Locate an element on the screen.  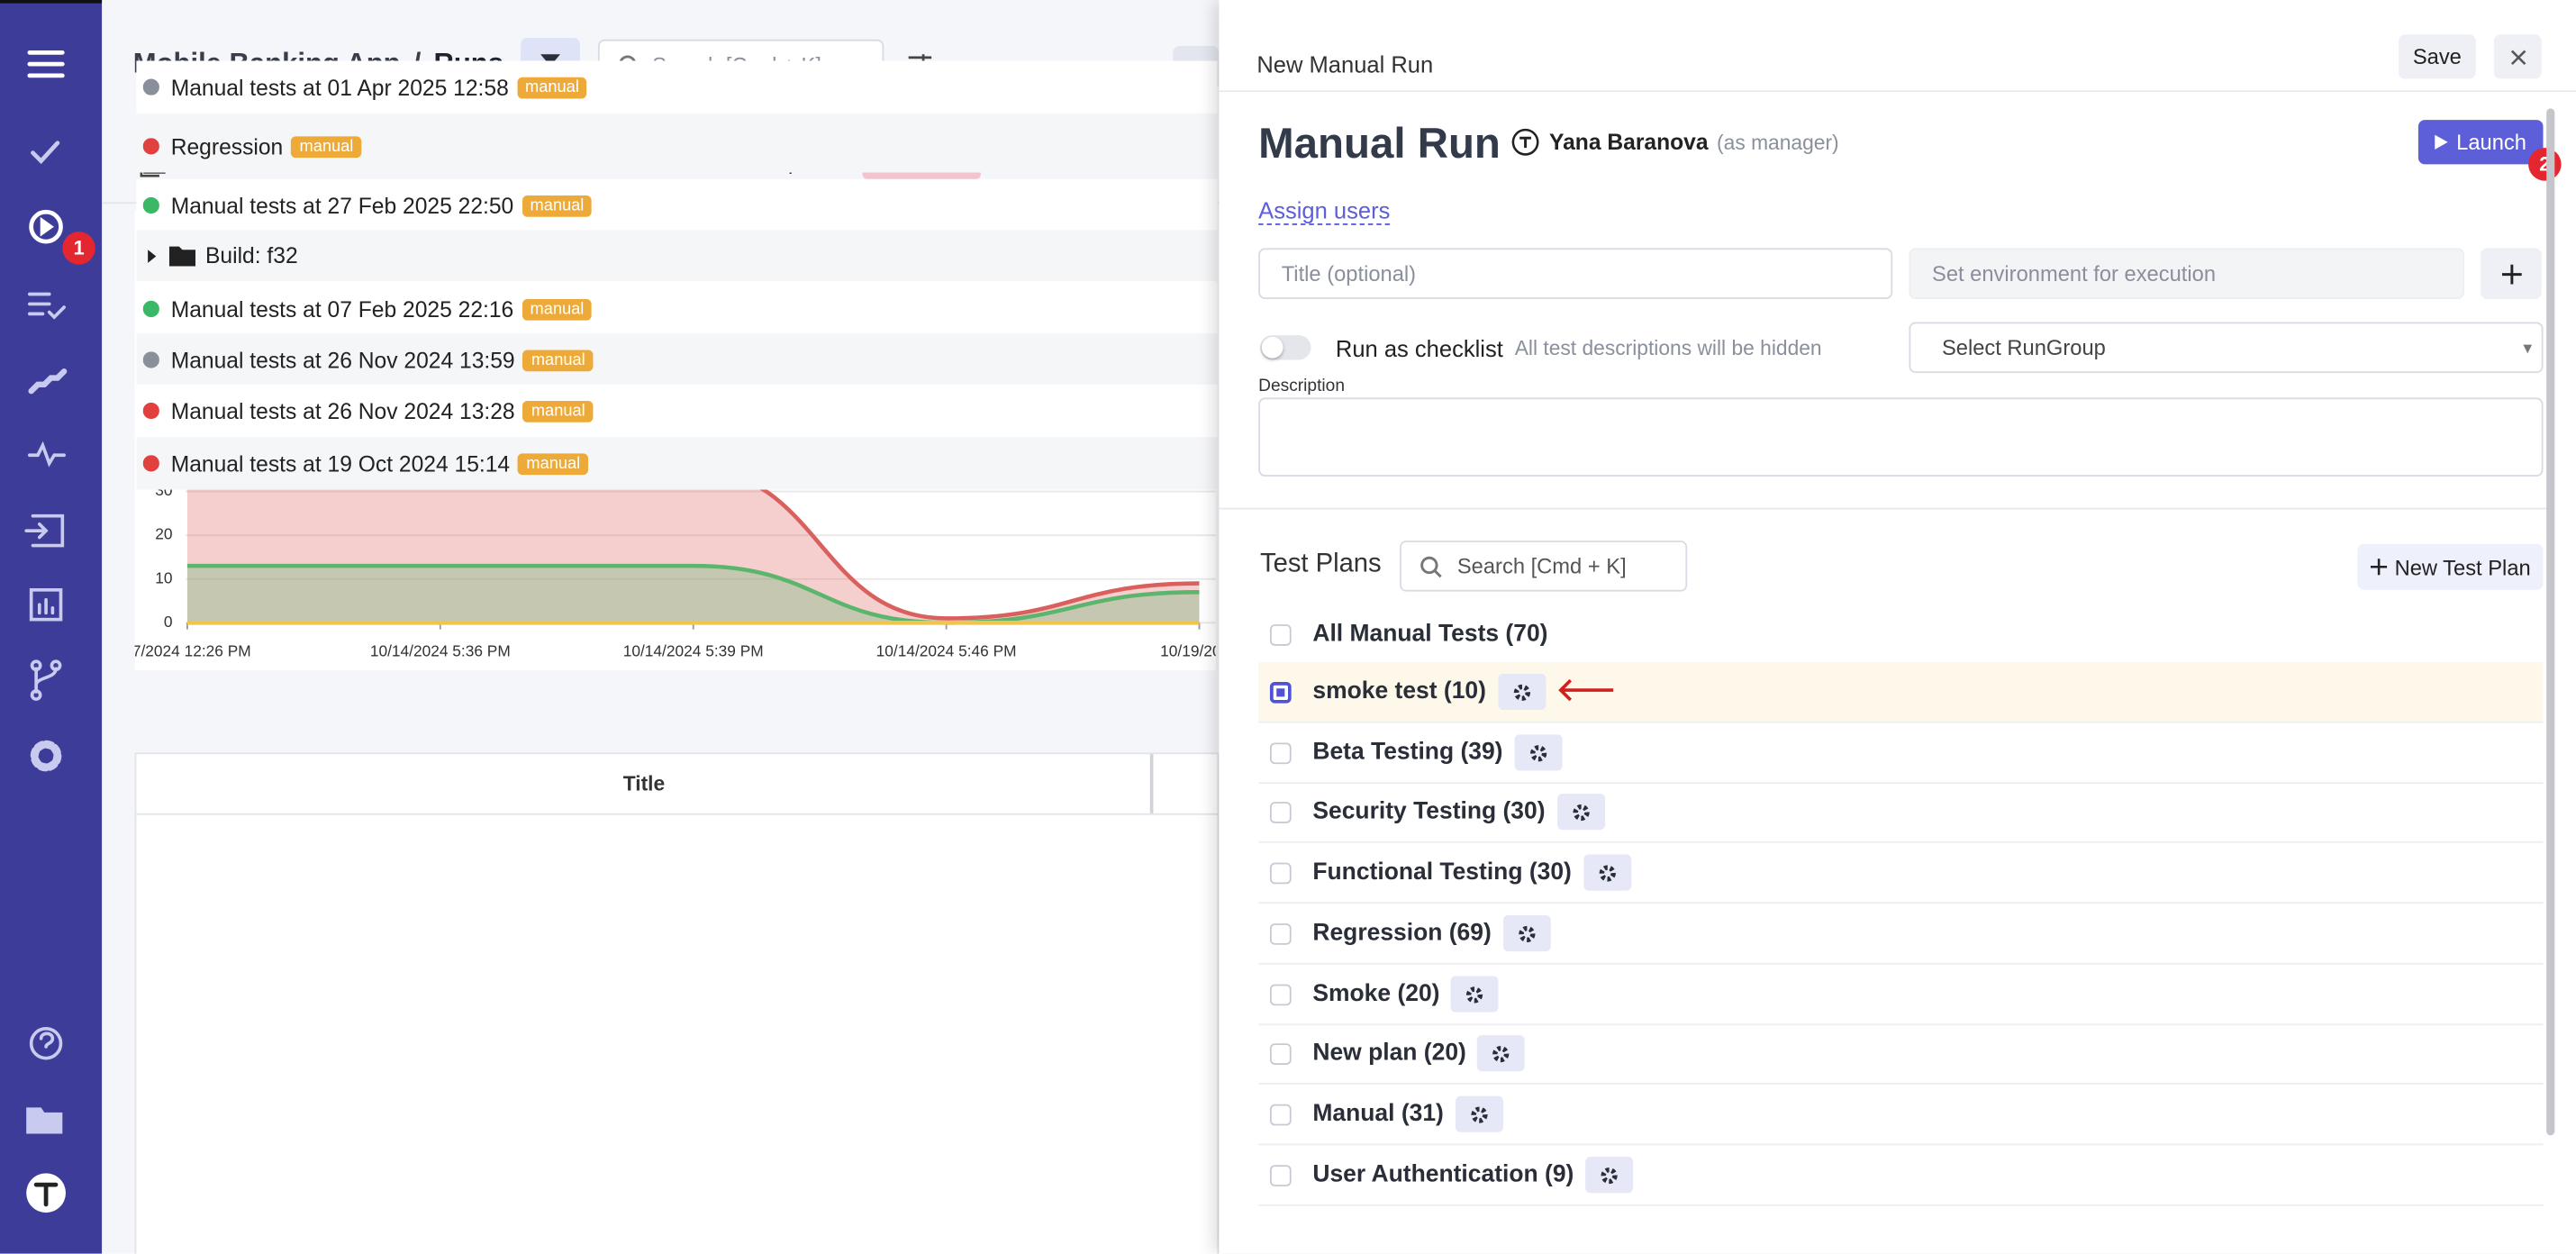
files-icon is located at coordinates (44, 1120).